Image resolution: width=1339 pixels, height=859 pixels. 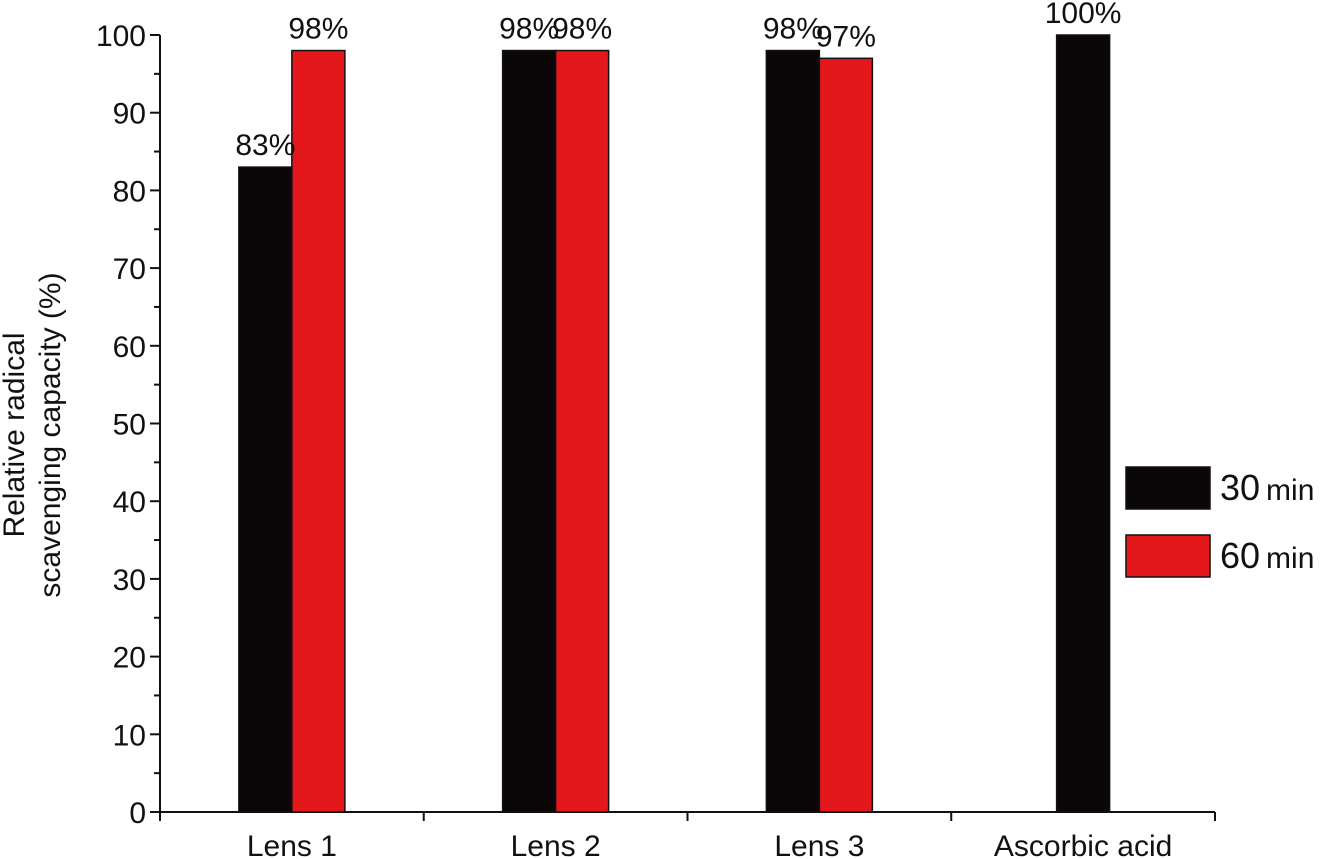 I want to click on y-tick-label: 0, so click(x=137, y=813).